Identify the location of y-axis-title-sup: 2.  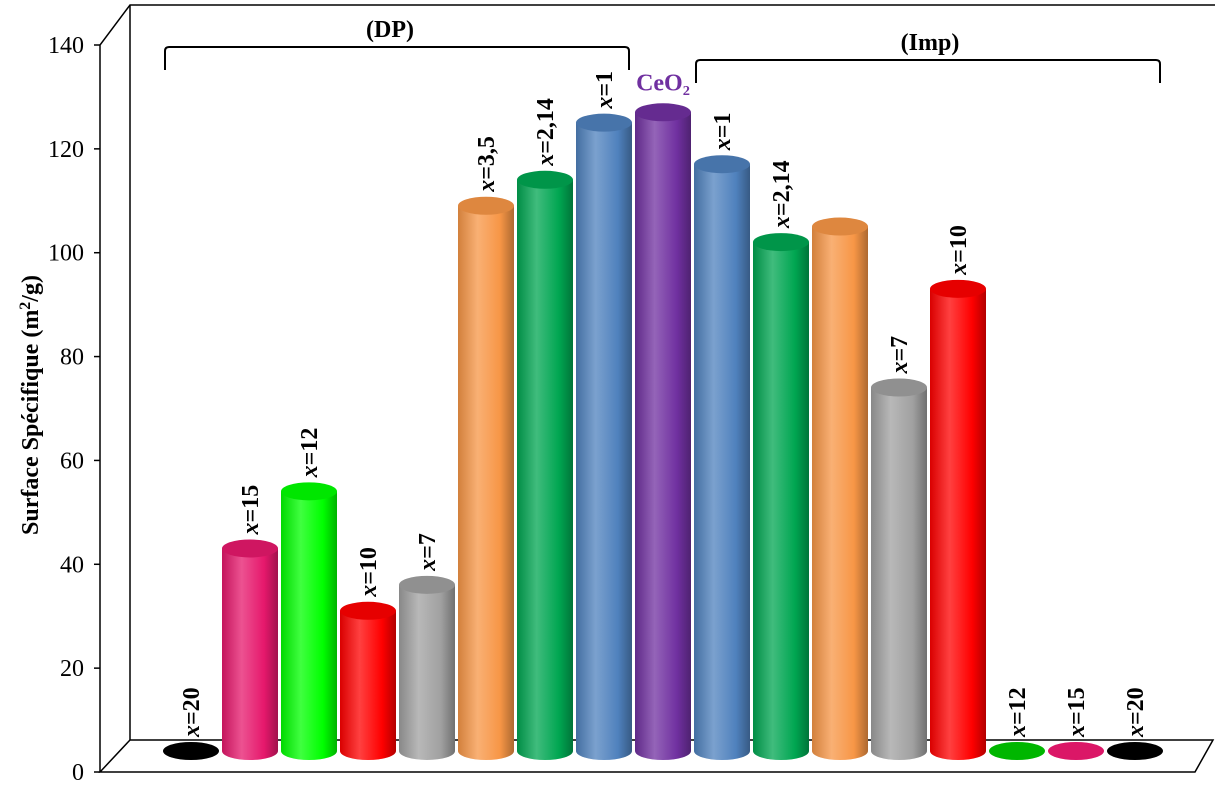
(25, 306).